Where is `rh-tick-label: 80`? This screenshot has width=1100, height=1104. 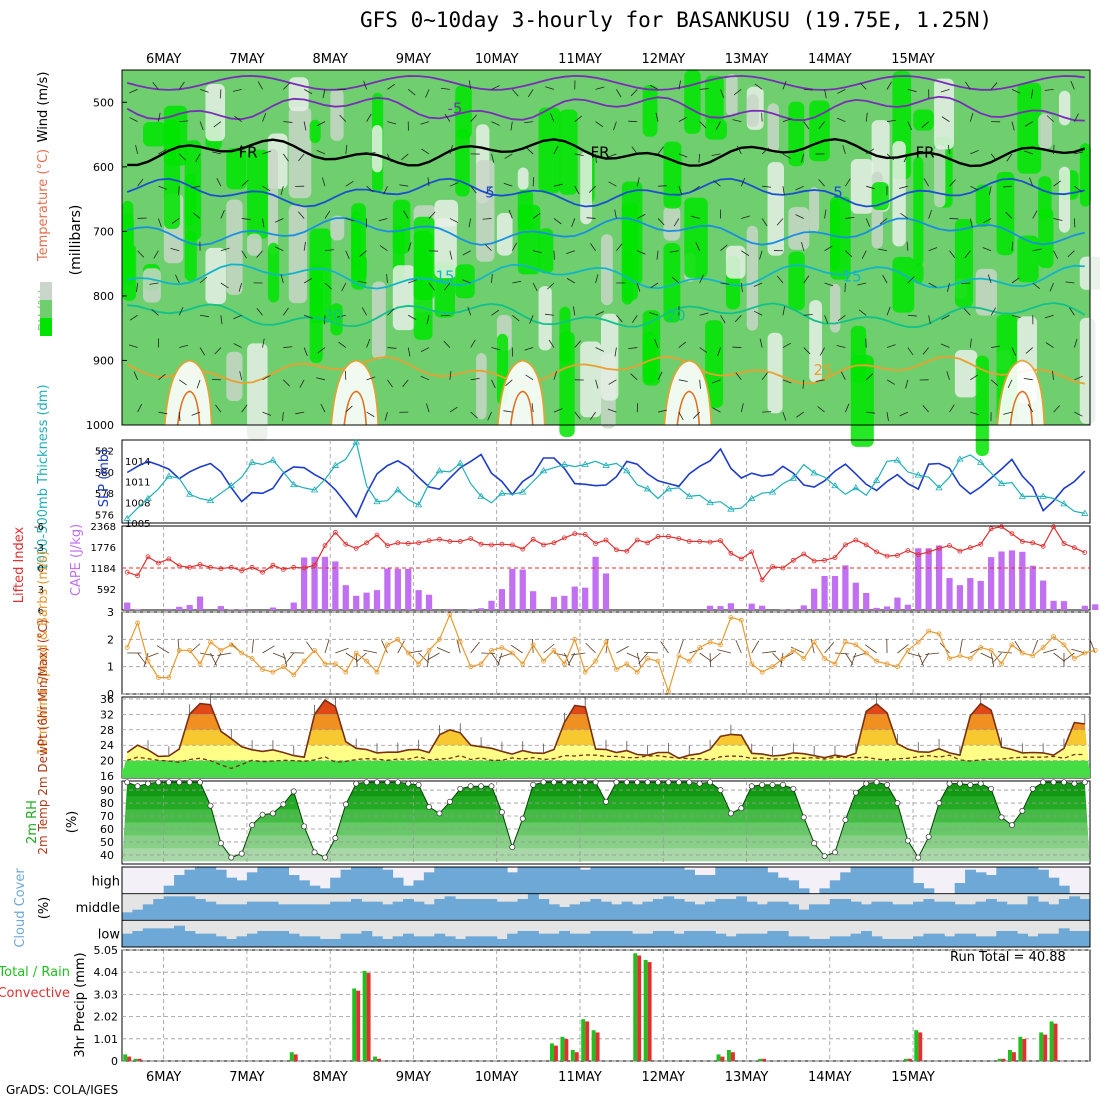
rh-tick-label: 80 is located at coordinates (107, 803).